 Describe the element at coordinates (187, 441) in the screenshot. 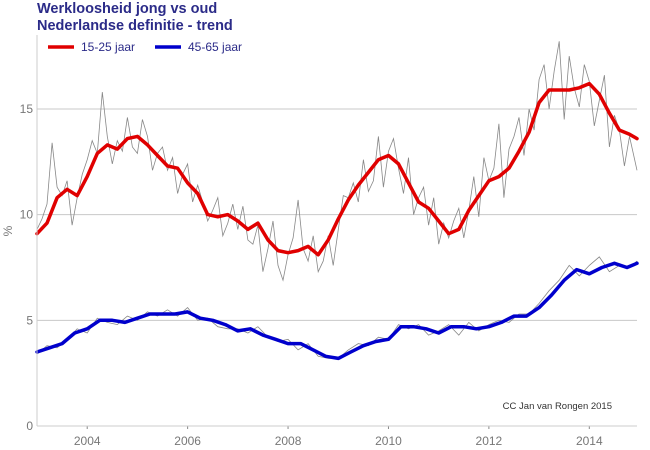

I see `x-tick-label: 2006` at that location.